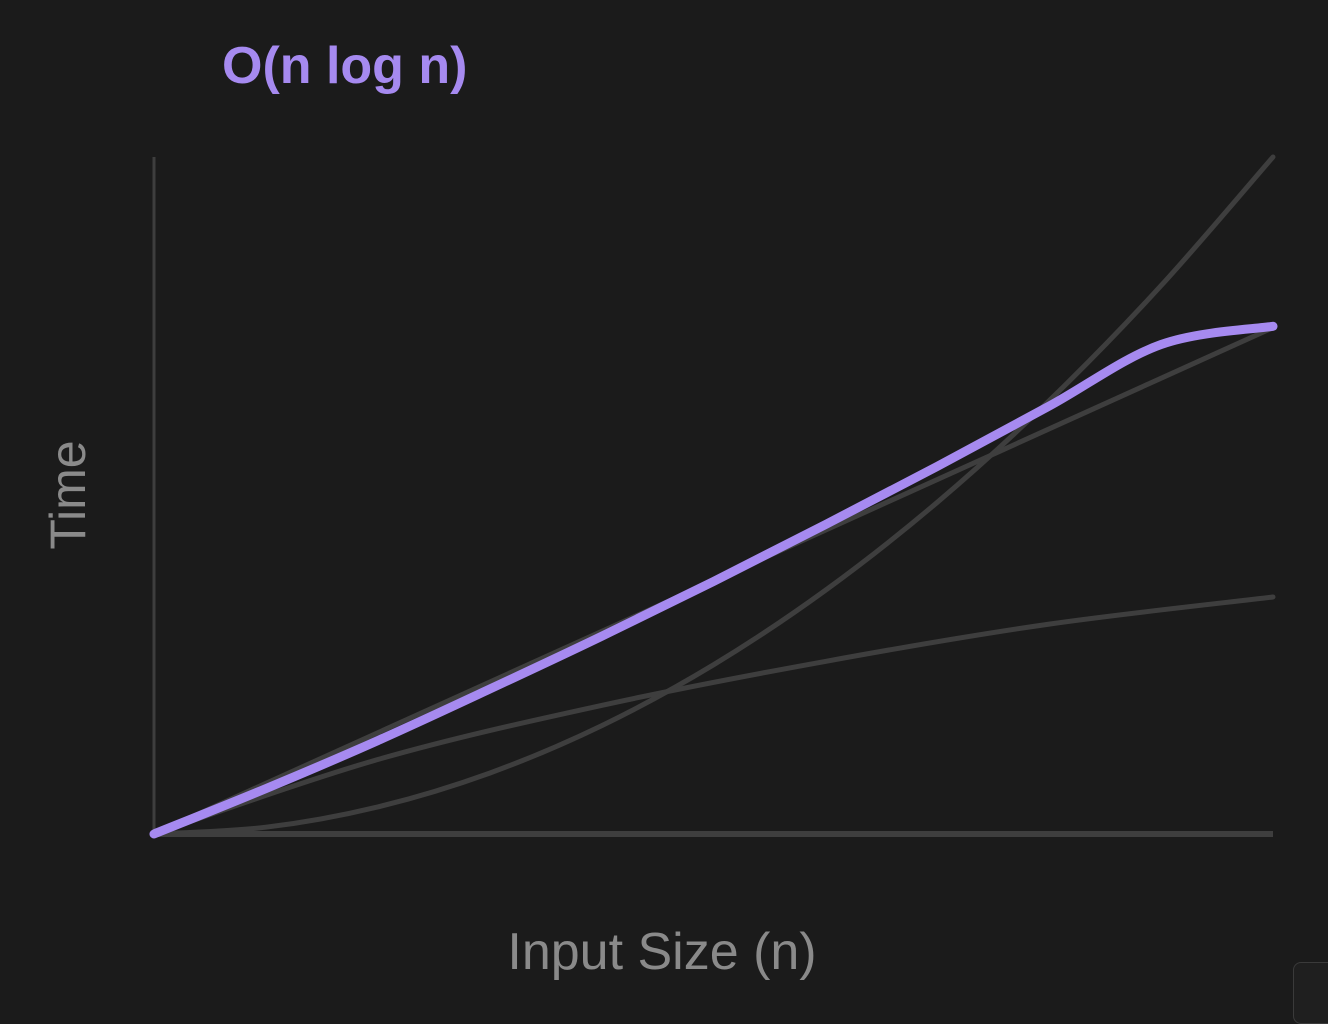 The width and height of the screenshot is (1328, 1024). I want to click on x-axis-label: Input Size (n), so click(662, 952).